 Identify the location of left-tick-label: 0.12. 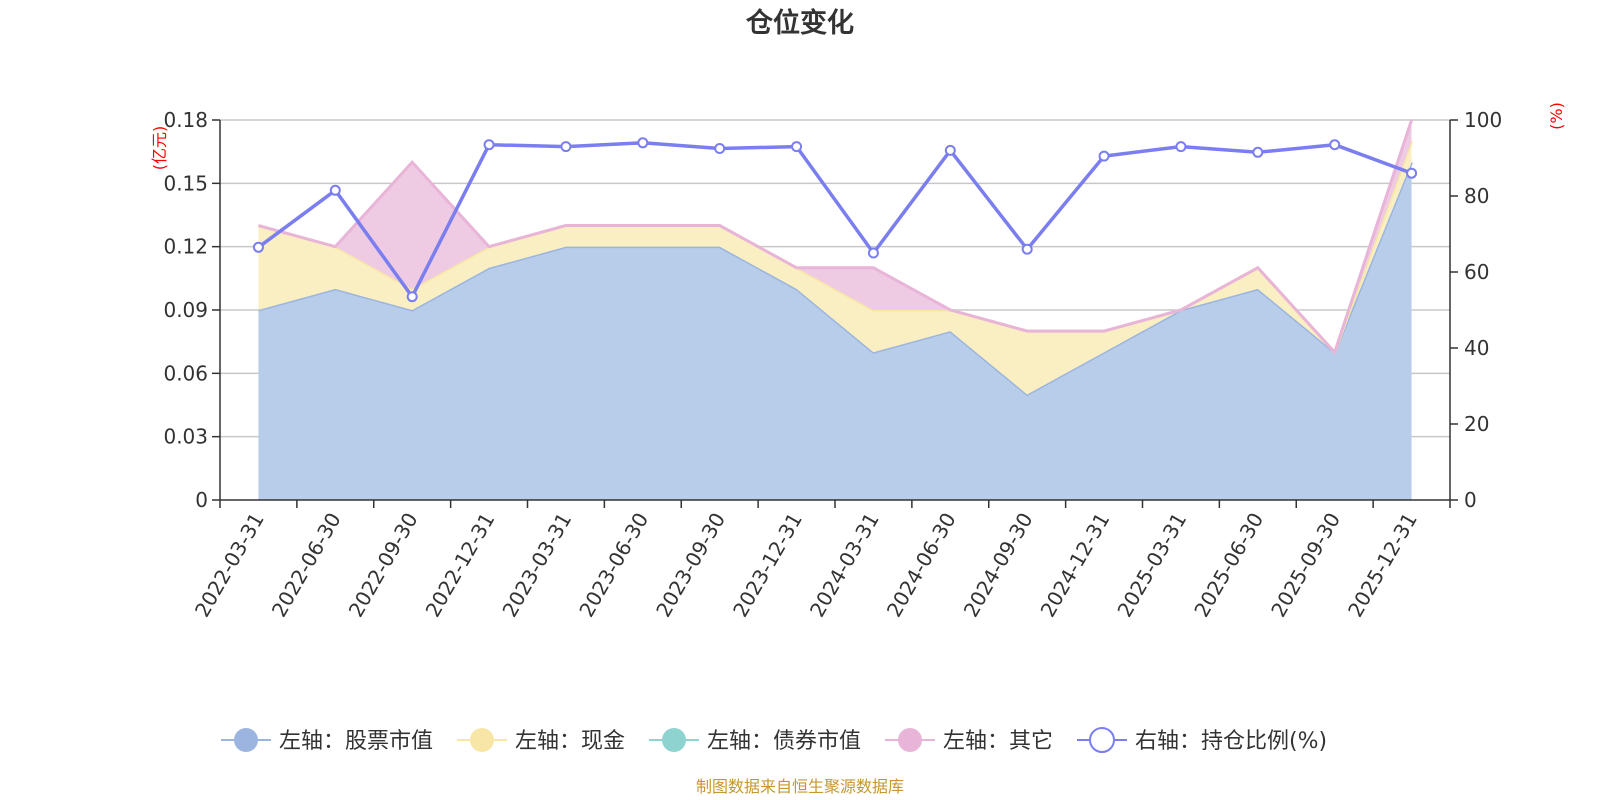
(185, 247).